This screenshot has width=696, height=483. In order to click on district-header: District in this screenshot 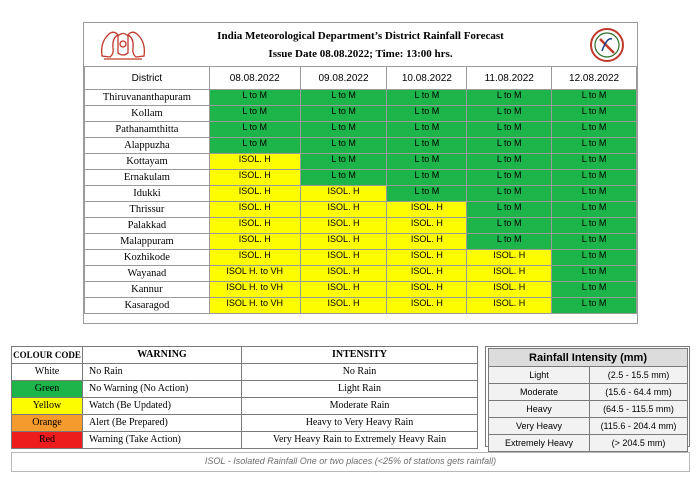, I will do `click(147, 78)`.